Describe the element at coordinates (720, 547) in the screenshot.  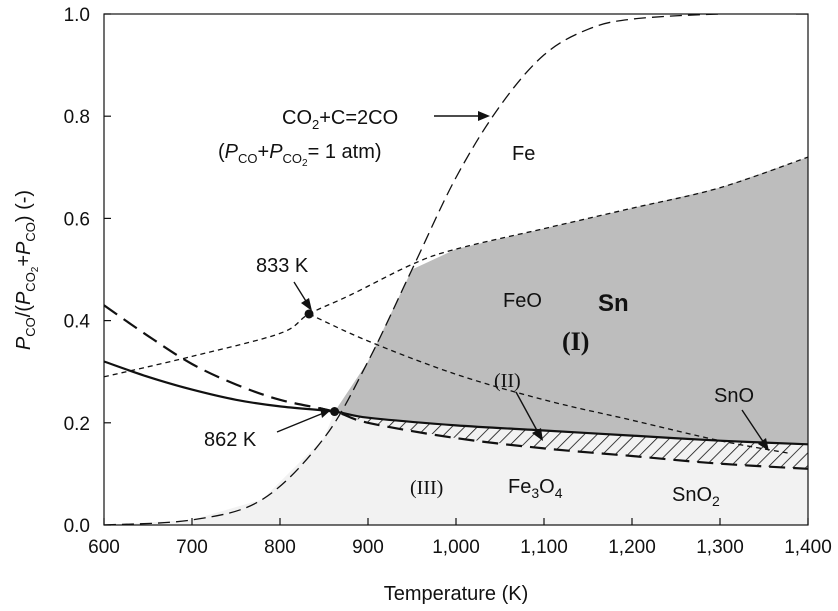
I see `x-tick-label: 1,300` at that location.